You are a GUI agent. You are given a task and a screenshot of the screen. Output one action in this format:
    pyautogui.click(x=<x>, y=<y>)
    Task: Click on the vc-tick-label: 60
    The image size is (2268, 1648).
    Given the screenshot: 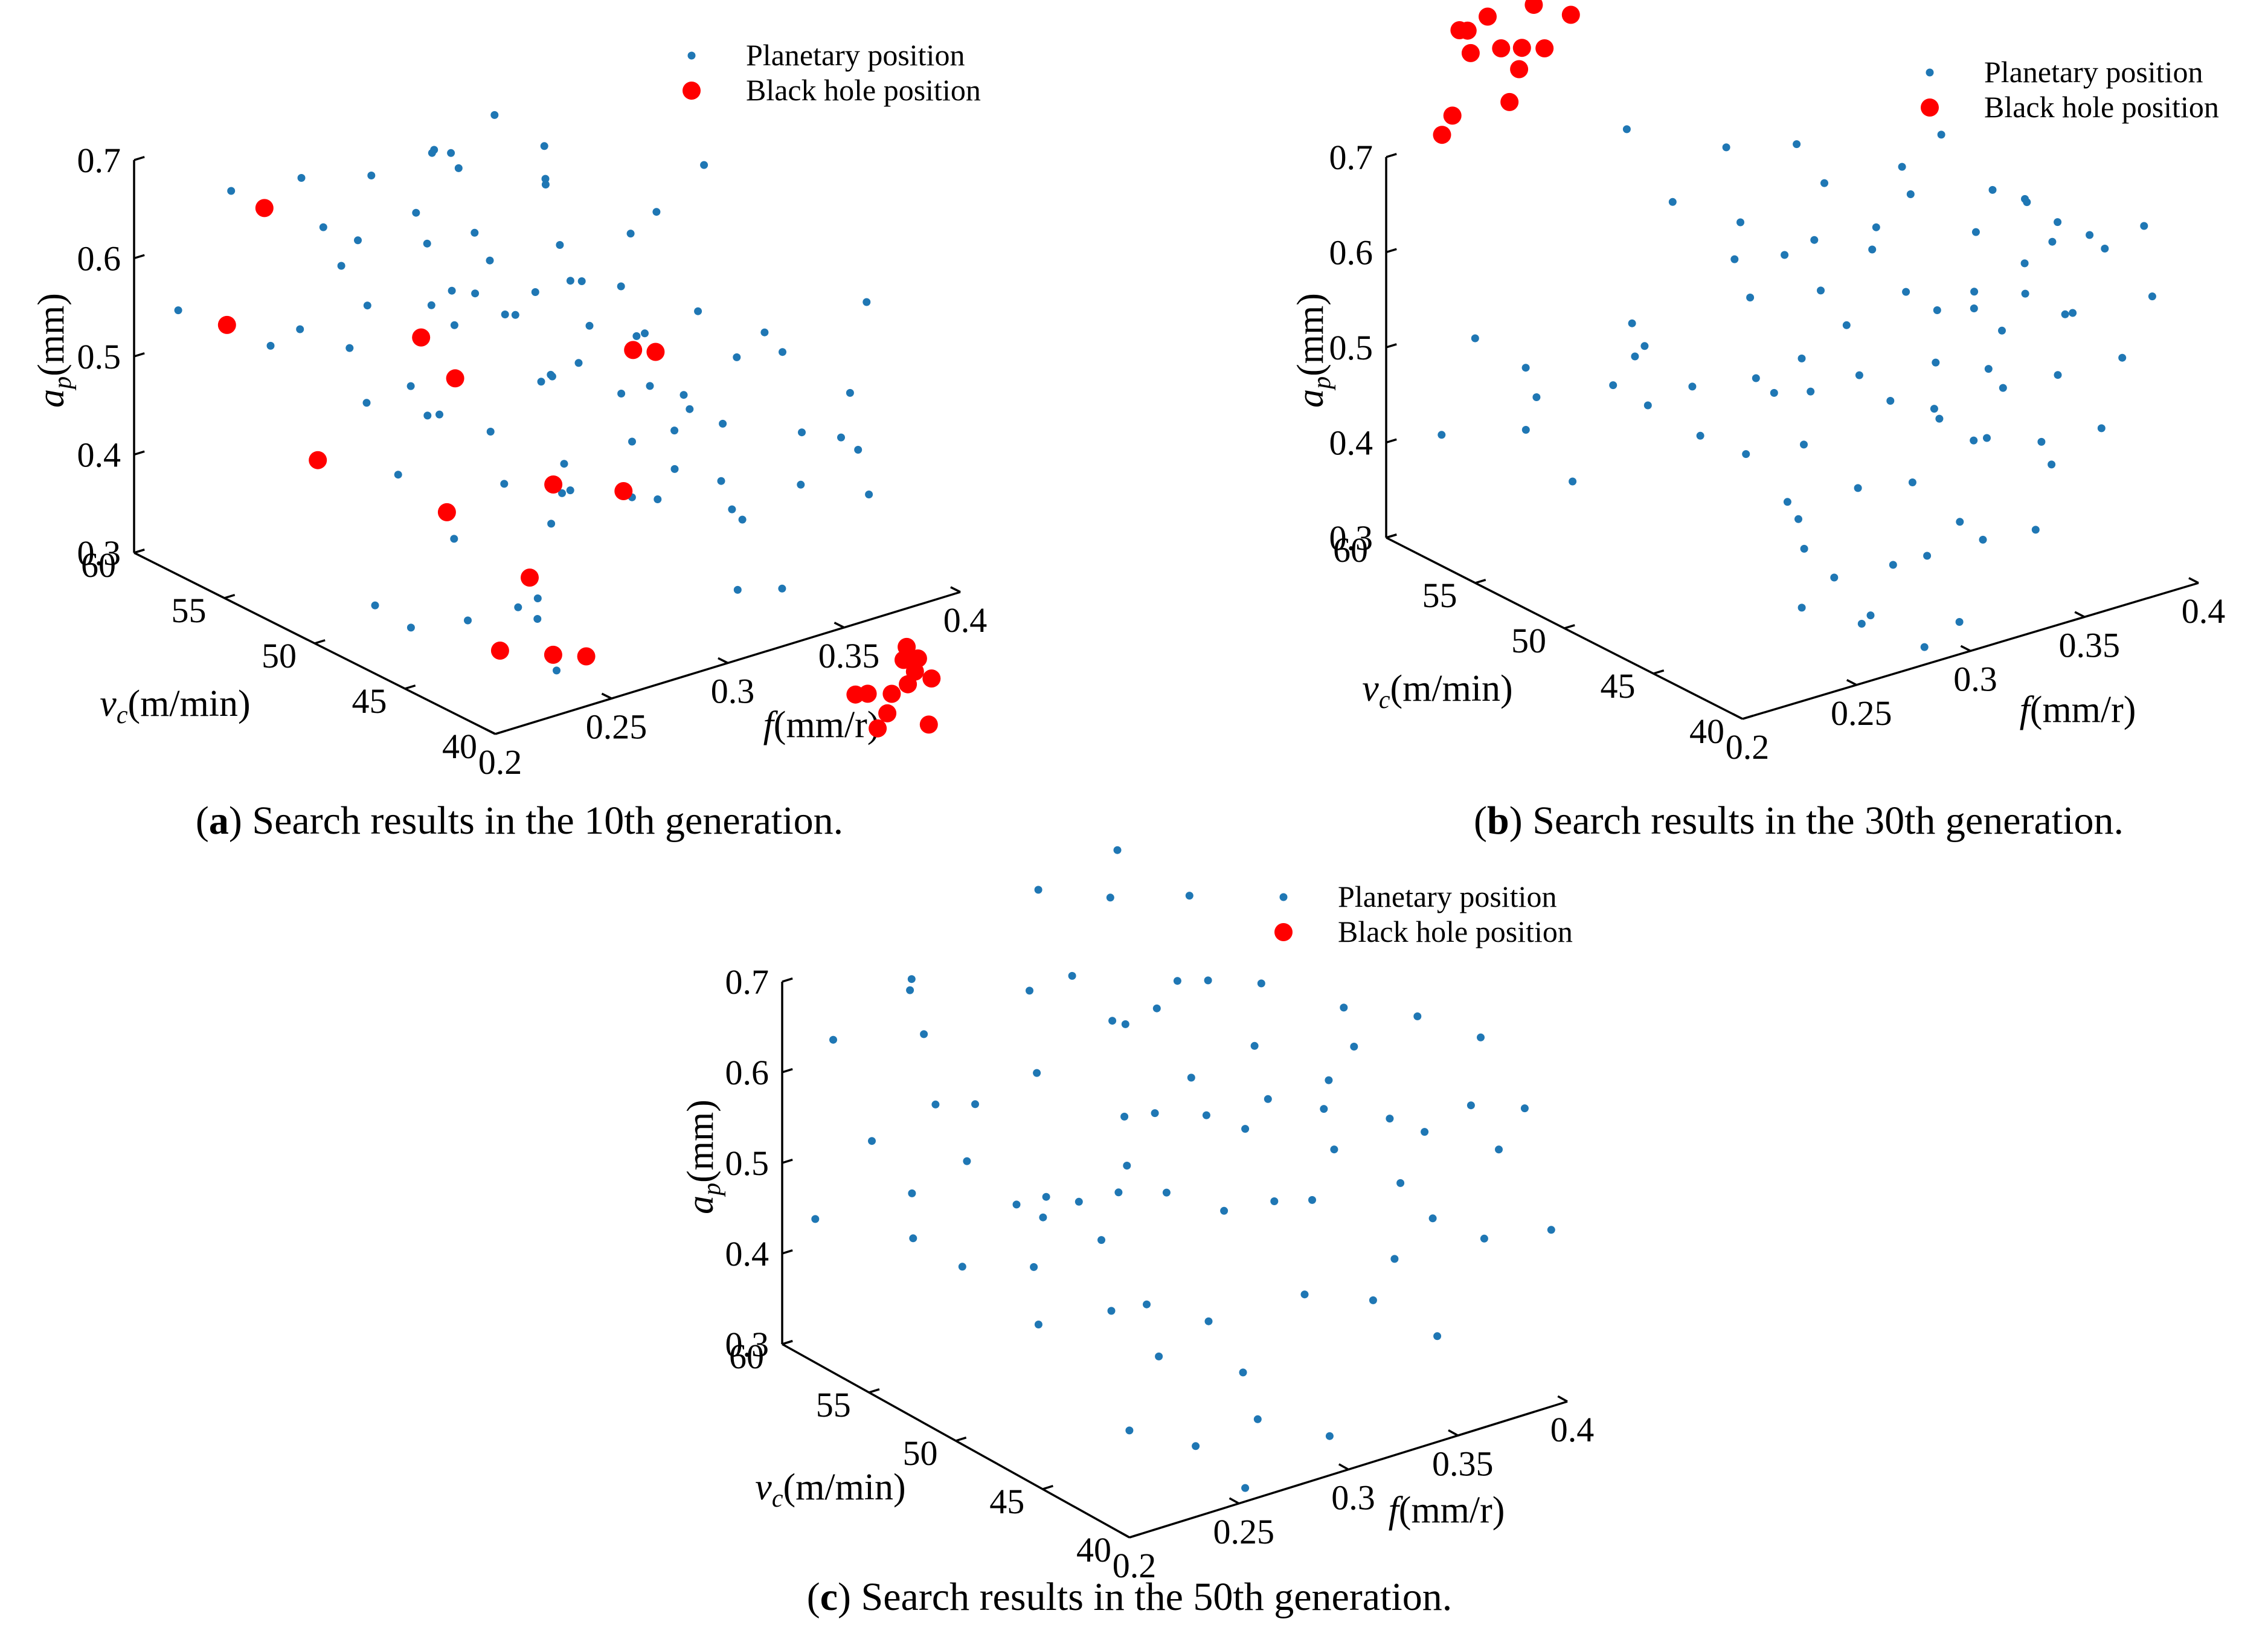 What is the action you would take?
    pyautogui.click(x=98, y=565)
    